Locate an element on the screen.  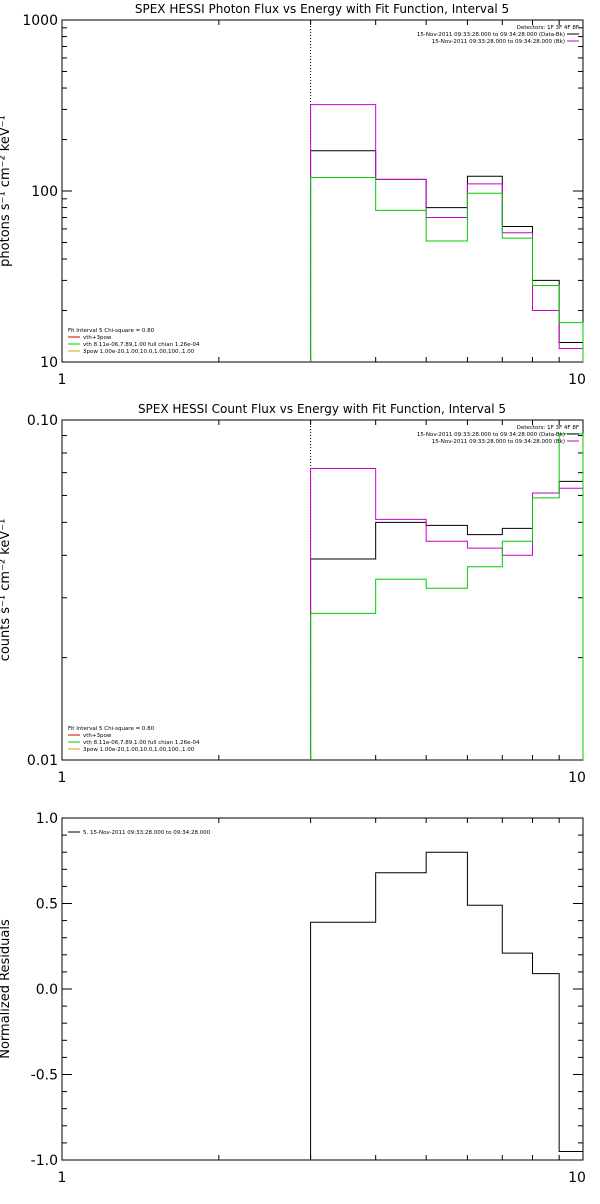
residuals-y-tick-label: 0.0 is located at coordinates (47, 990).